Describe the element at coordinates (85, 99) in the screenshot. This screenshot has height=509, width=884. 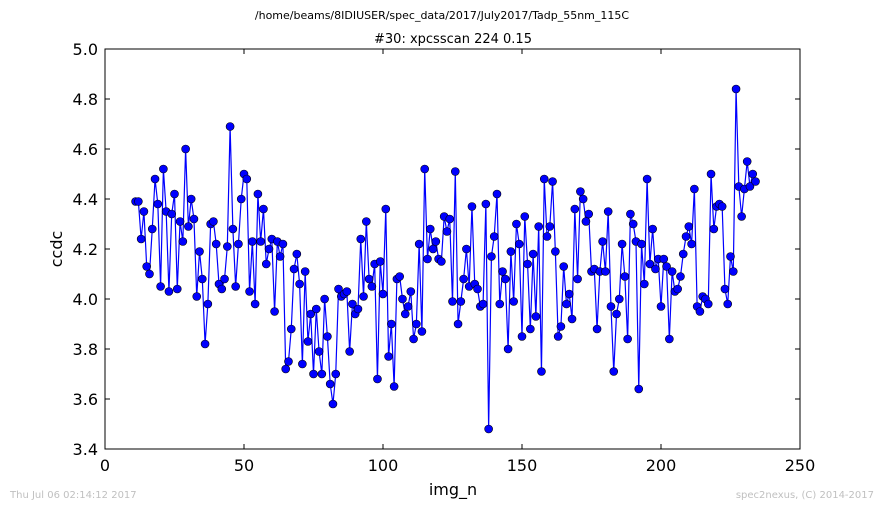
I see `y-tick-label: 4.8` at that location.